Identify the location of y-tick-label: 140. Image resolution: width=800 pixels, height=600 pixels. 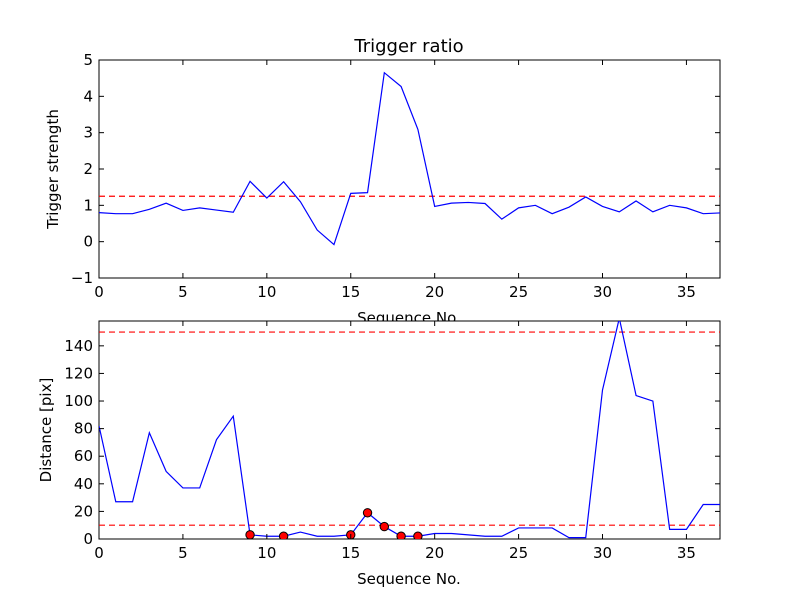
(78, 346).